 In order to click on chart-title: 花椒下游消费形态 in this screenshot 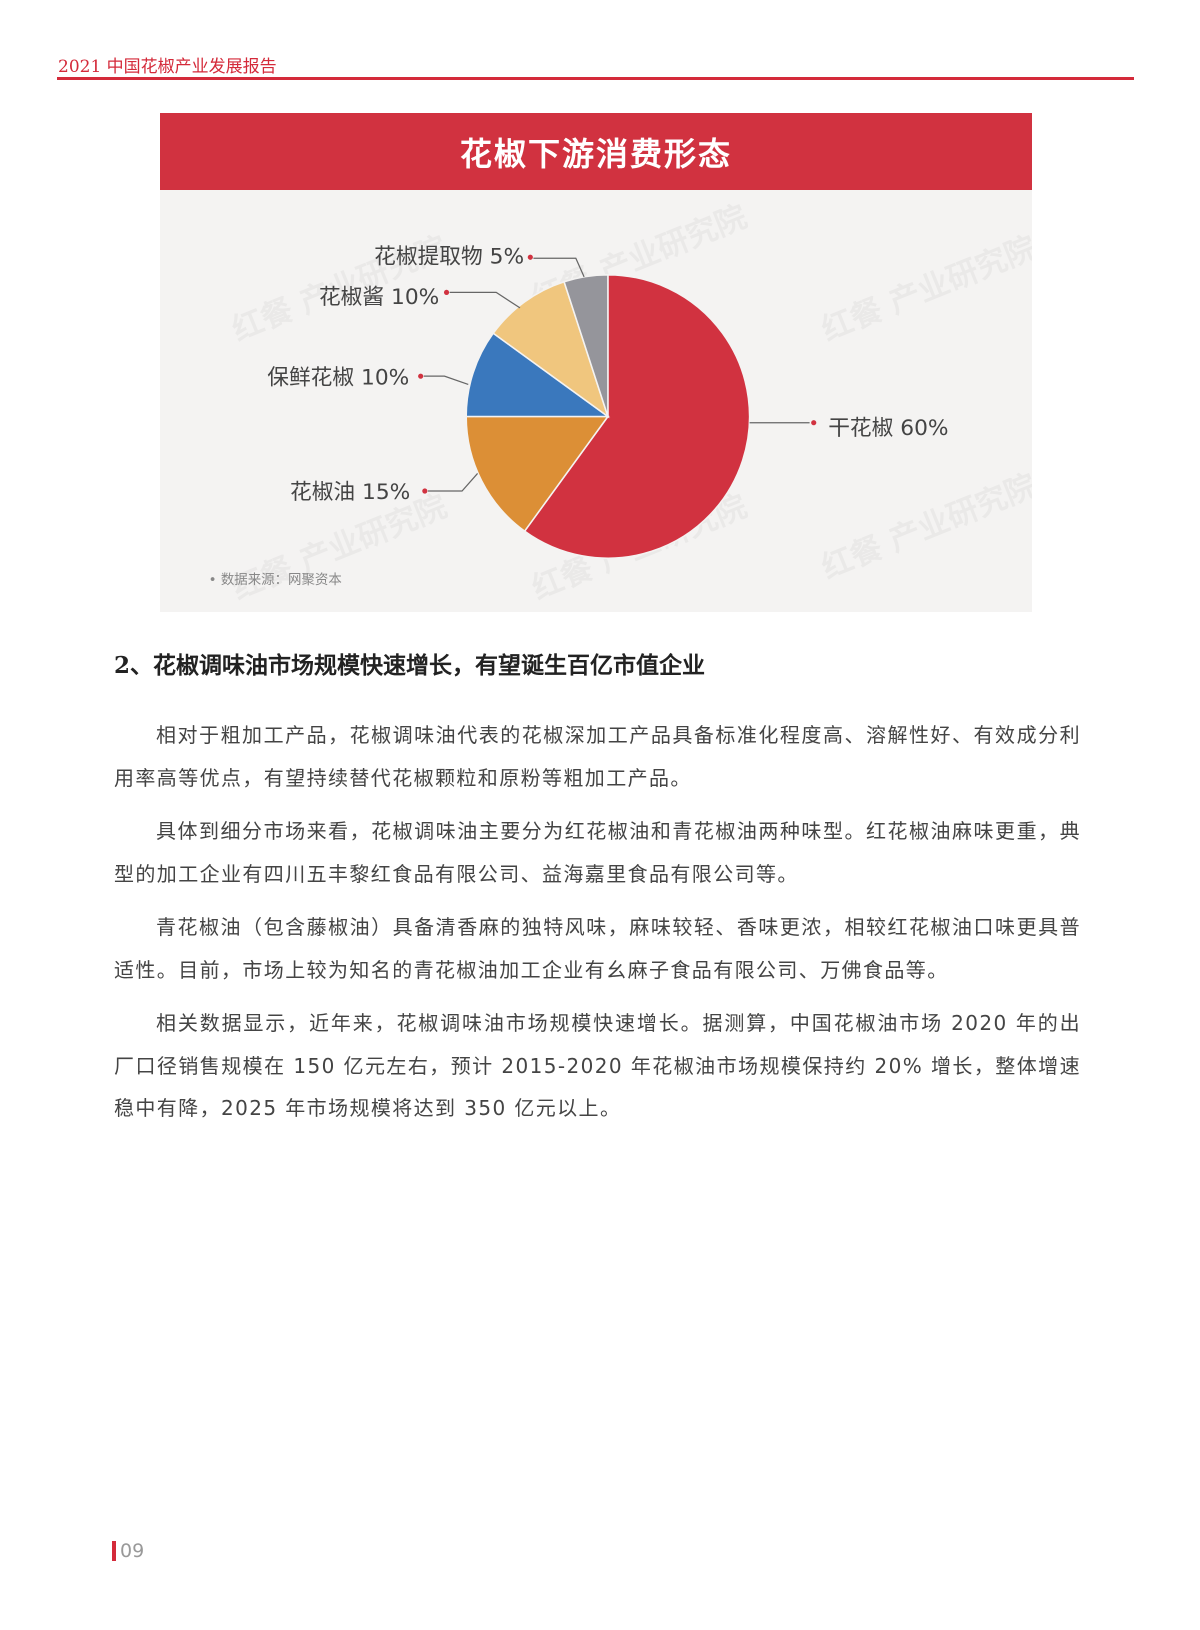, I will do `click(596, 151)`.